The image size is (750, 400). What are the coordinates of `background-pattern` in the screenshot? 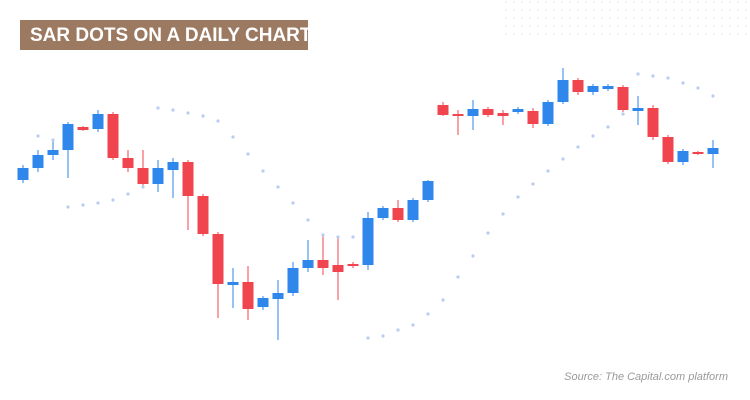 It's located at (625, 20).